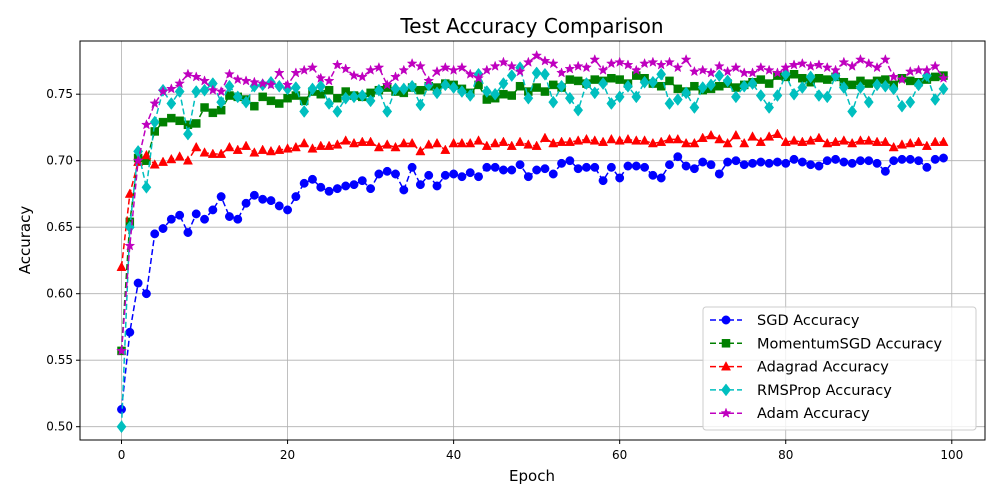 The height and width of the screenshot is (500, 1000). What do you see at coordinates (59, 161) in the screenshot?
I see `y-tick-label: 0.70` at bounding box center [59, 161].